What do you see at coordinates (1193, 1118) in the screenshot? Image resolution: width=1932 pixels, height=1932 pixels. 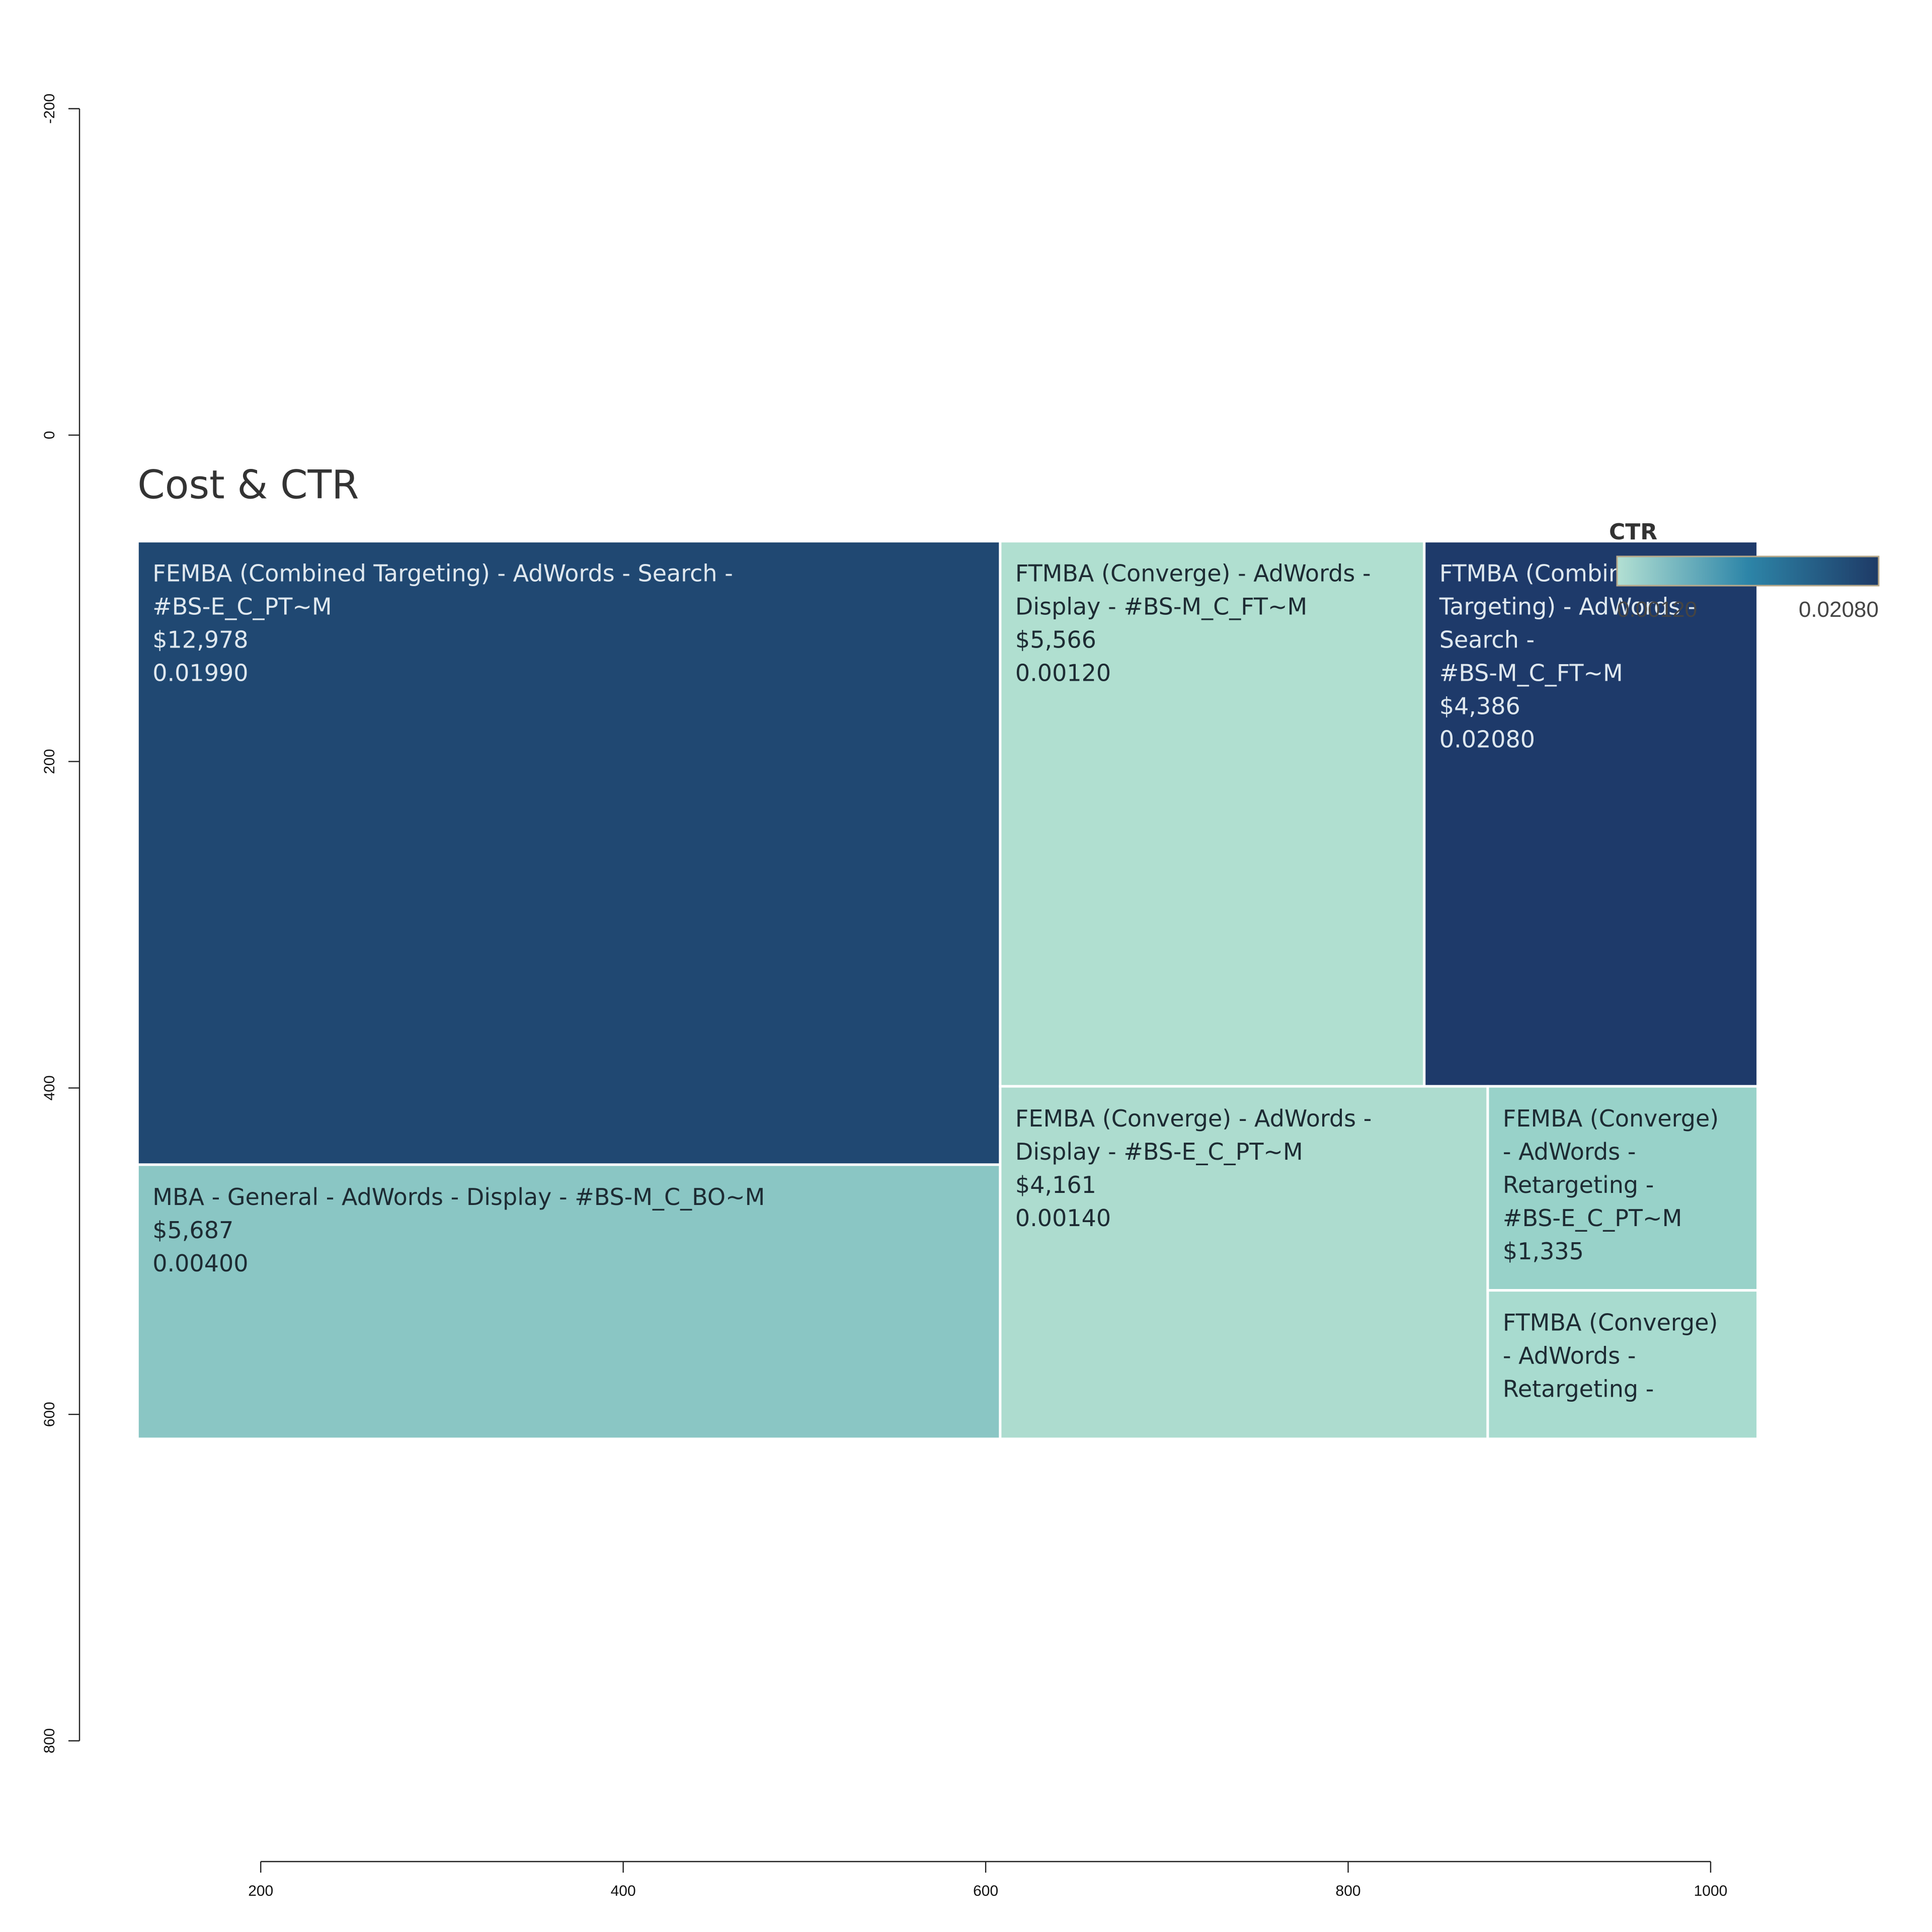 I see `treemap-cell-label: FEMBA (Converge) - AdWords -` at bounding box center [1193, 1118].